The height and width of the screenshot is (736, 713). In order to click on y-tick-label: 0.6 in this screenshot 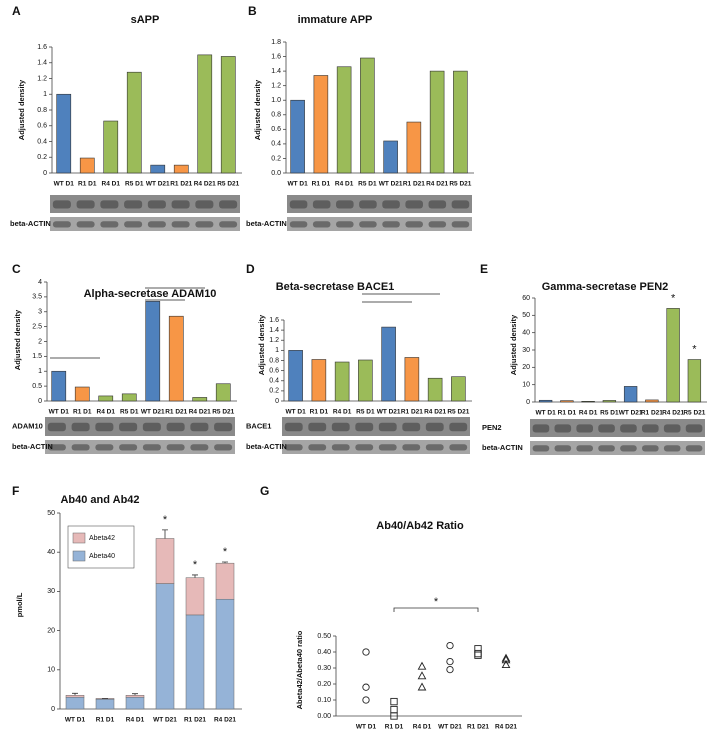, I will do `click(42, 126)`.